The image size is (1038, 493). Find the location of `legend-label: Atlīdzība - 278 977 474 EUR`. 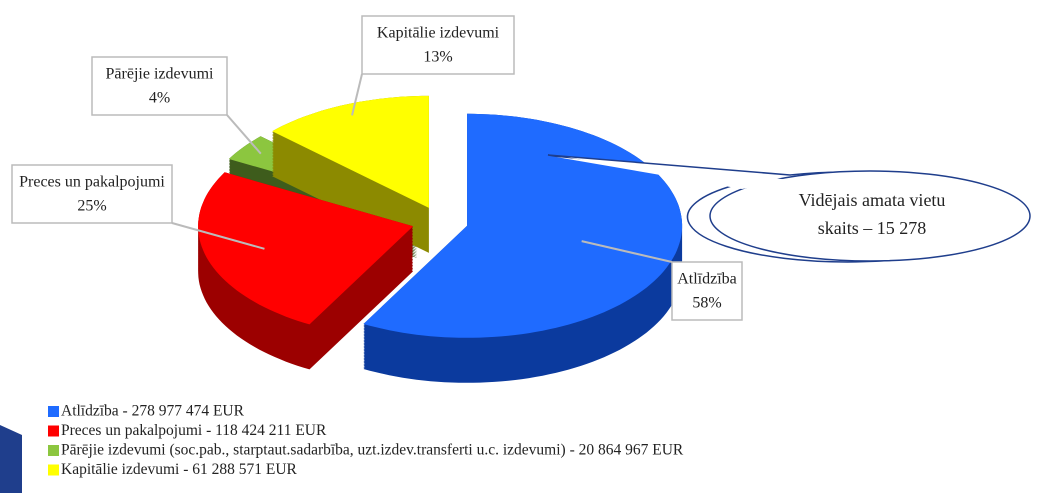

legend-label: Atlīdzība - 278 977 474 EUR is located at coordinates (153, 411).